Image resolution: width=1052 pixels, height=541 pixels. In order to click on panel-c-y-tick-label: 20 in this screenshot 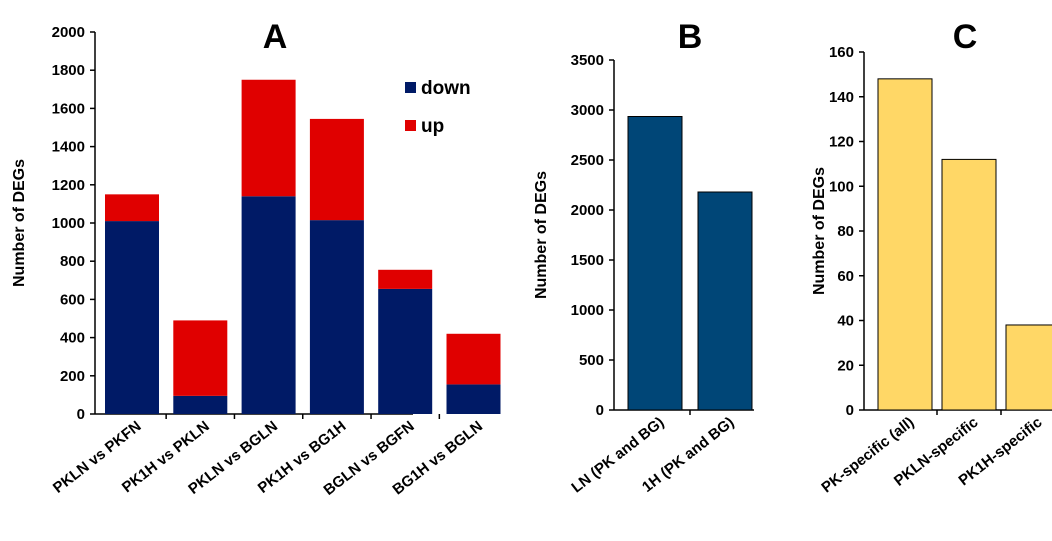, I will do `click(845, 365)`.